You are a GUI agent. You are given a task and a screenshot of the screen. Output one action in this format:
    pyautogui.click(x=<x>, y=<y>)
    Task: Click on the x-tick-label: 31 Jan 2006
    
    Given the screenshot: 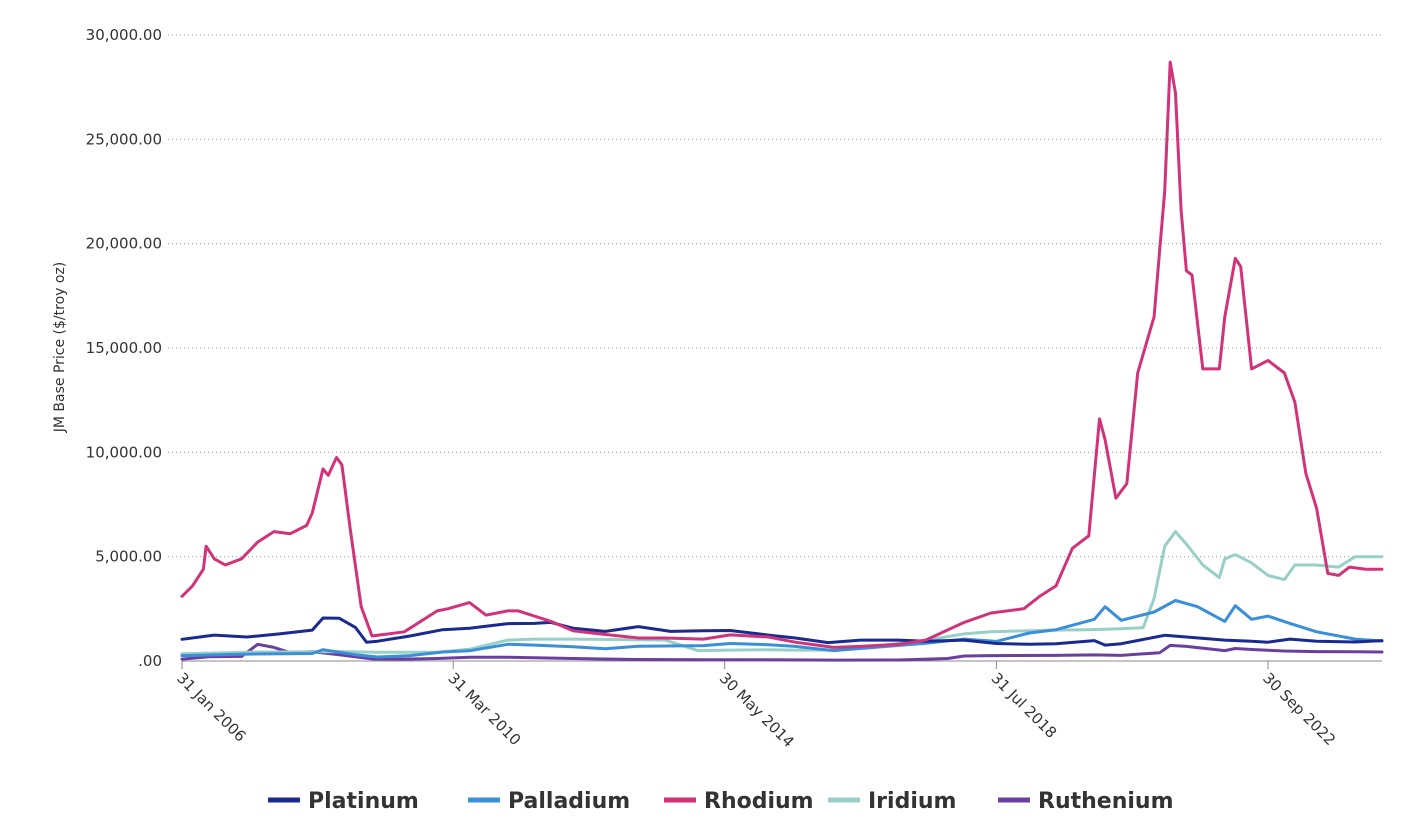 What is the action you would take?
    pyautogui.click(x=211, y=707)
    